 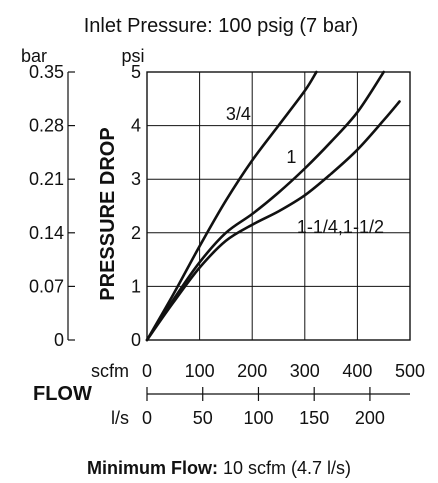 I want to click on scfm-tick-label: 100, so click(x=200, y=371).